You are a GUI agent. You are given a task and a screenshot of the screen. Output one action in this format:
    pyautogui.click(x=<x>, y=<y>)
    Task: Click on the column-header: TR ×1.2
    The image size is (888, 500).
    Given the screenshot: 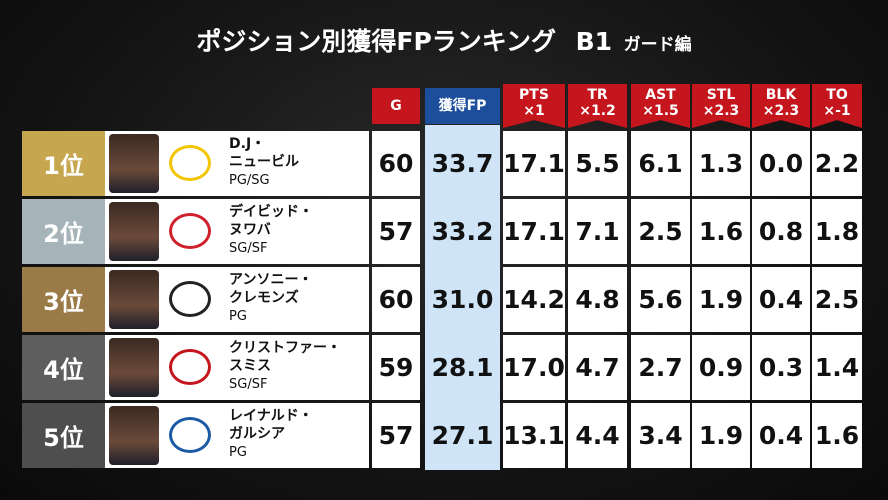 What is the action you would take?
    pyautogui.click(x=597, y=106)
    